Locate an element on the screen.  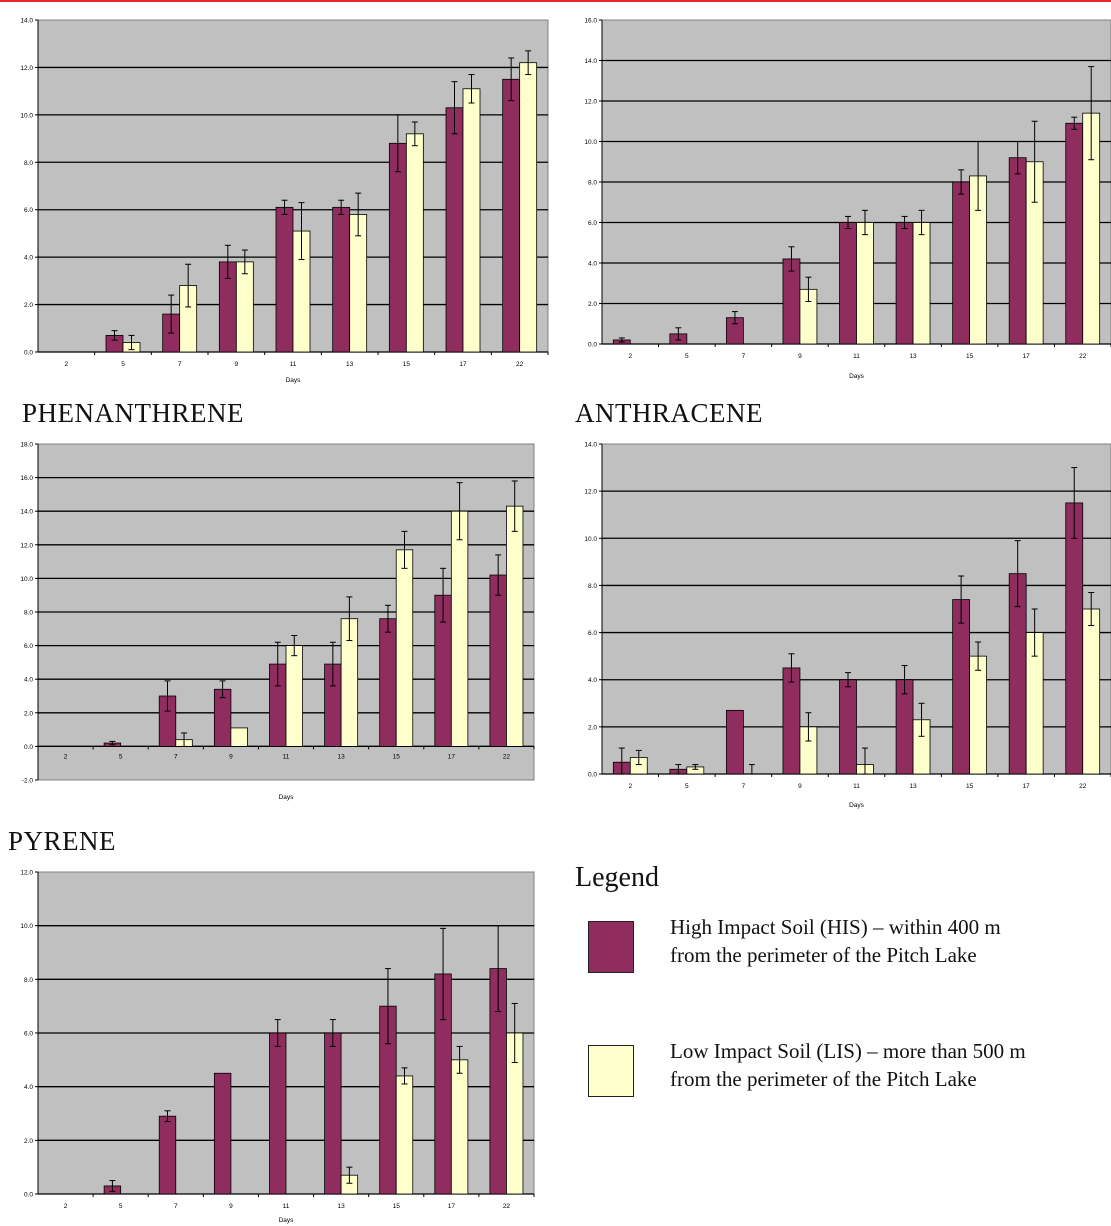
legend-label-lis-line1: Low Impact Soil (LIS) – more than 500 m is located at coordinates (848, 1051).